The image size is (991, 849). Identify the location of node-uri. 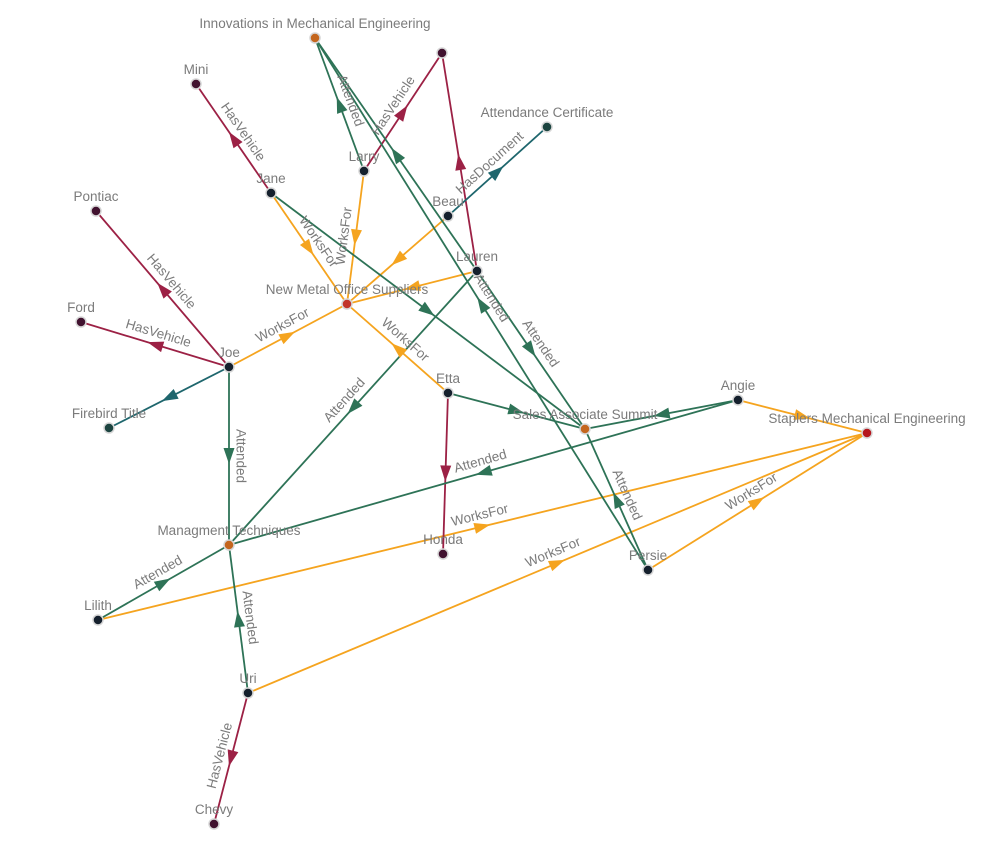
(248, 693).